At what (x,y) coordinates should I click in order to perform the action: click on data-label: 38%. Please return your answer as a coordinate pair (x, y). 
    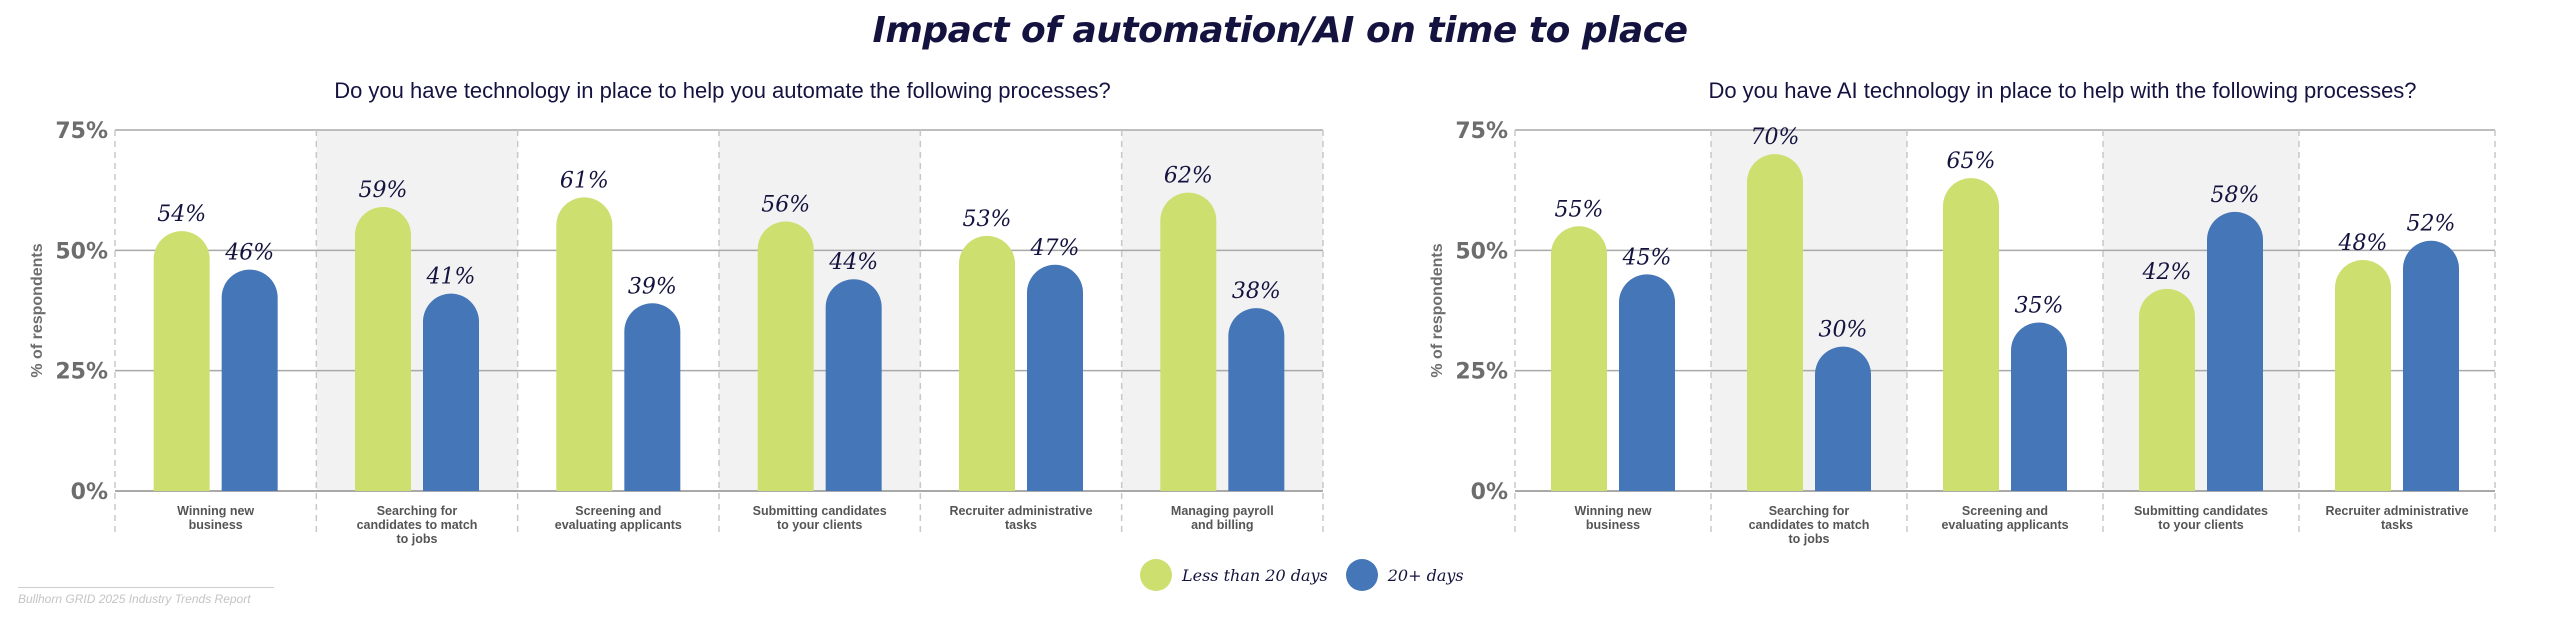
    Looking at the image, I should click on (1256, 291).